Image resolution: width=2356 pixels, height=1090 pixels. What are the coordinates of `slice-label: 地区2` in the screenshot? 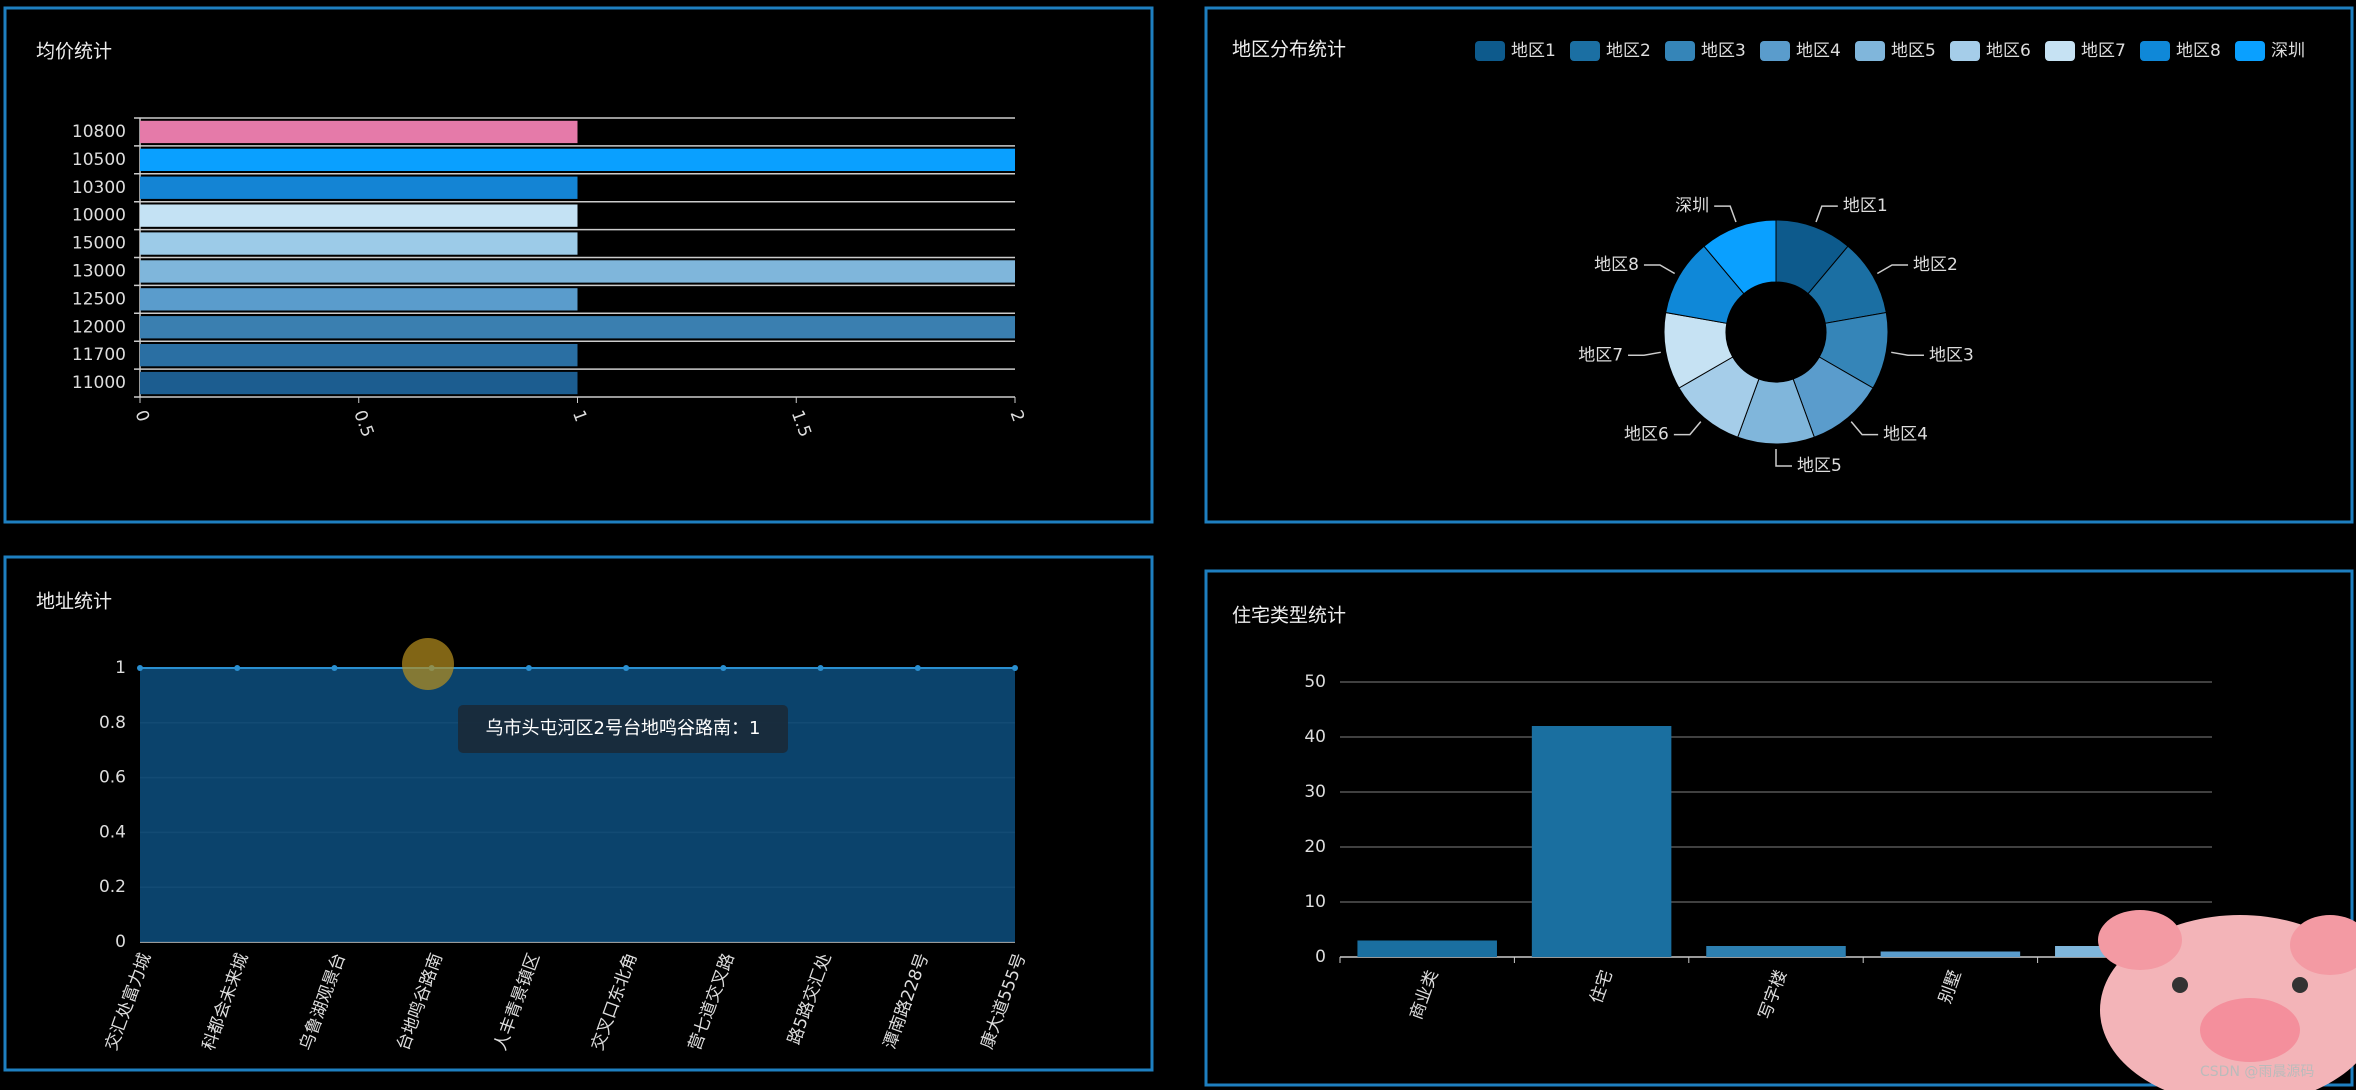 It's located at (1935, 265).